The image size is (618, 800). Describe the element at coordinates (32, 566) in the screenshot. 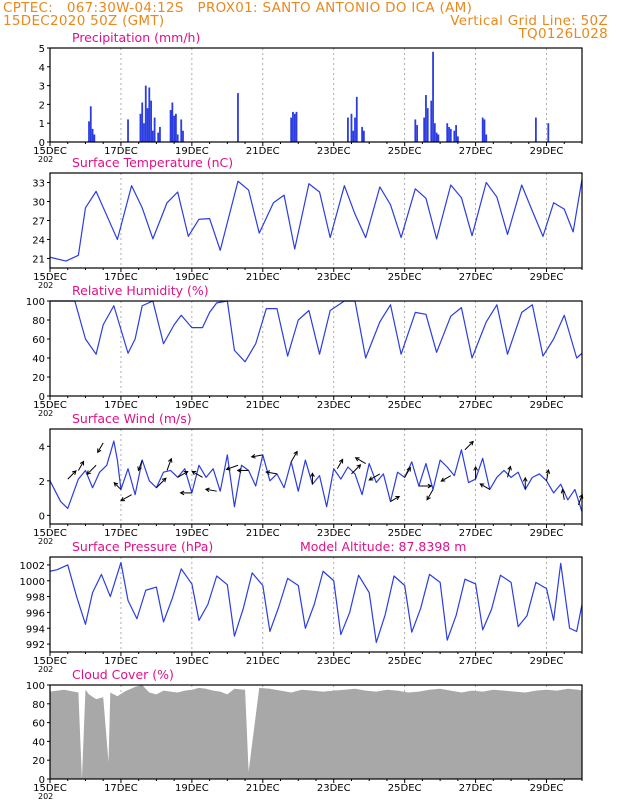

I see `y-tick-label: 1002` at that location.